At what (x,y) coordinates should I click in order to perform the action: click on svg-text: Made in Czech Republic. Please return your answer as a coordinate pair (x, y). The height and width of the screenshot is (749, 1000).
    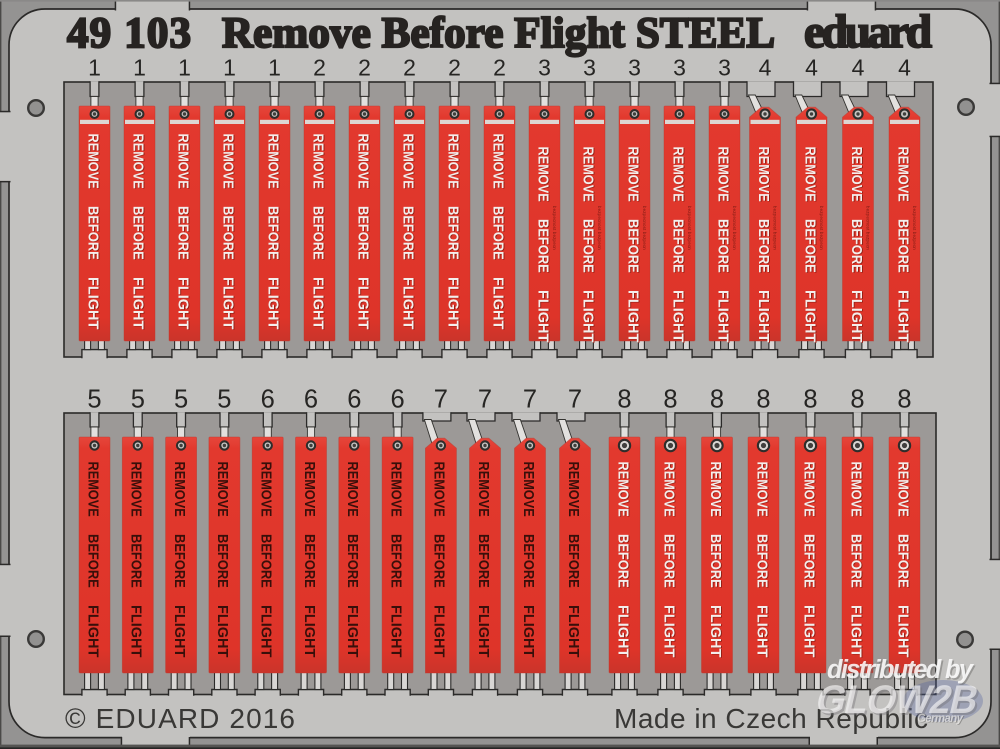
    Looking at the image, I should click on (771, 718).